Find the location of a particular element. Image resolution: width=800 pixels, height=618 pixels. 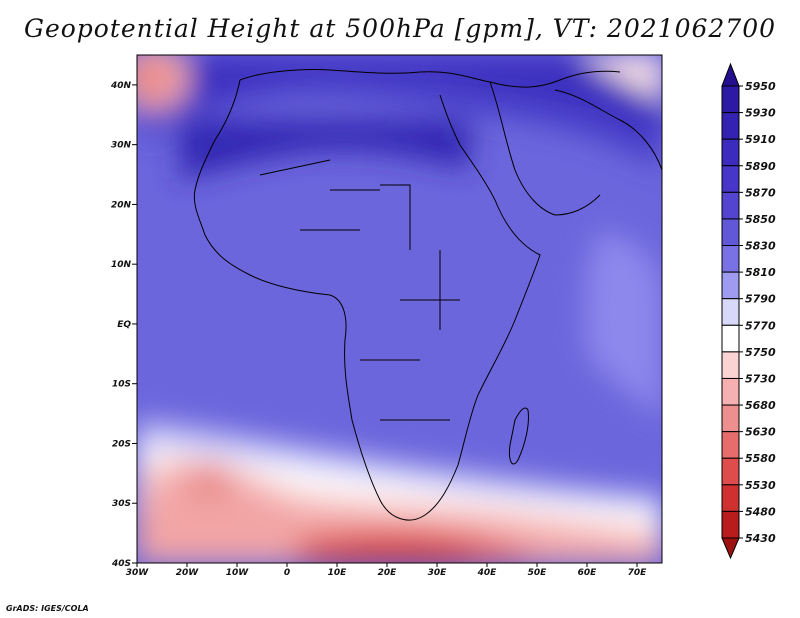

lon-label: 40E is located at coordinates (487, 573).